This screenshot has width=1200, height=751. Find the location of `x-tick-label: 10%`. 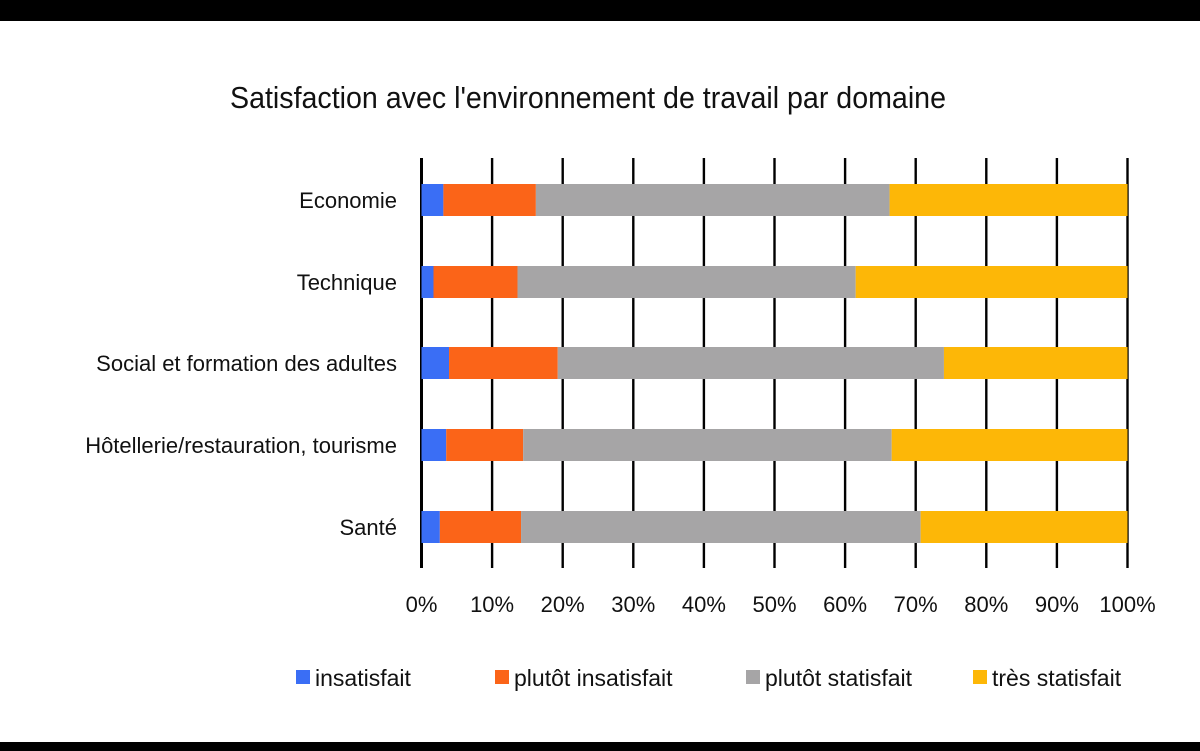

x-tick-label: 10% is located at coordinates (492, 604).